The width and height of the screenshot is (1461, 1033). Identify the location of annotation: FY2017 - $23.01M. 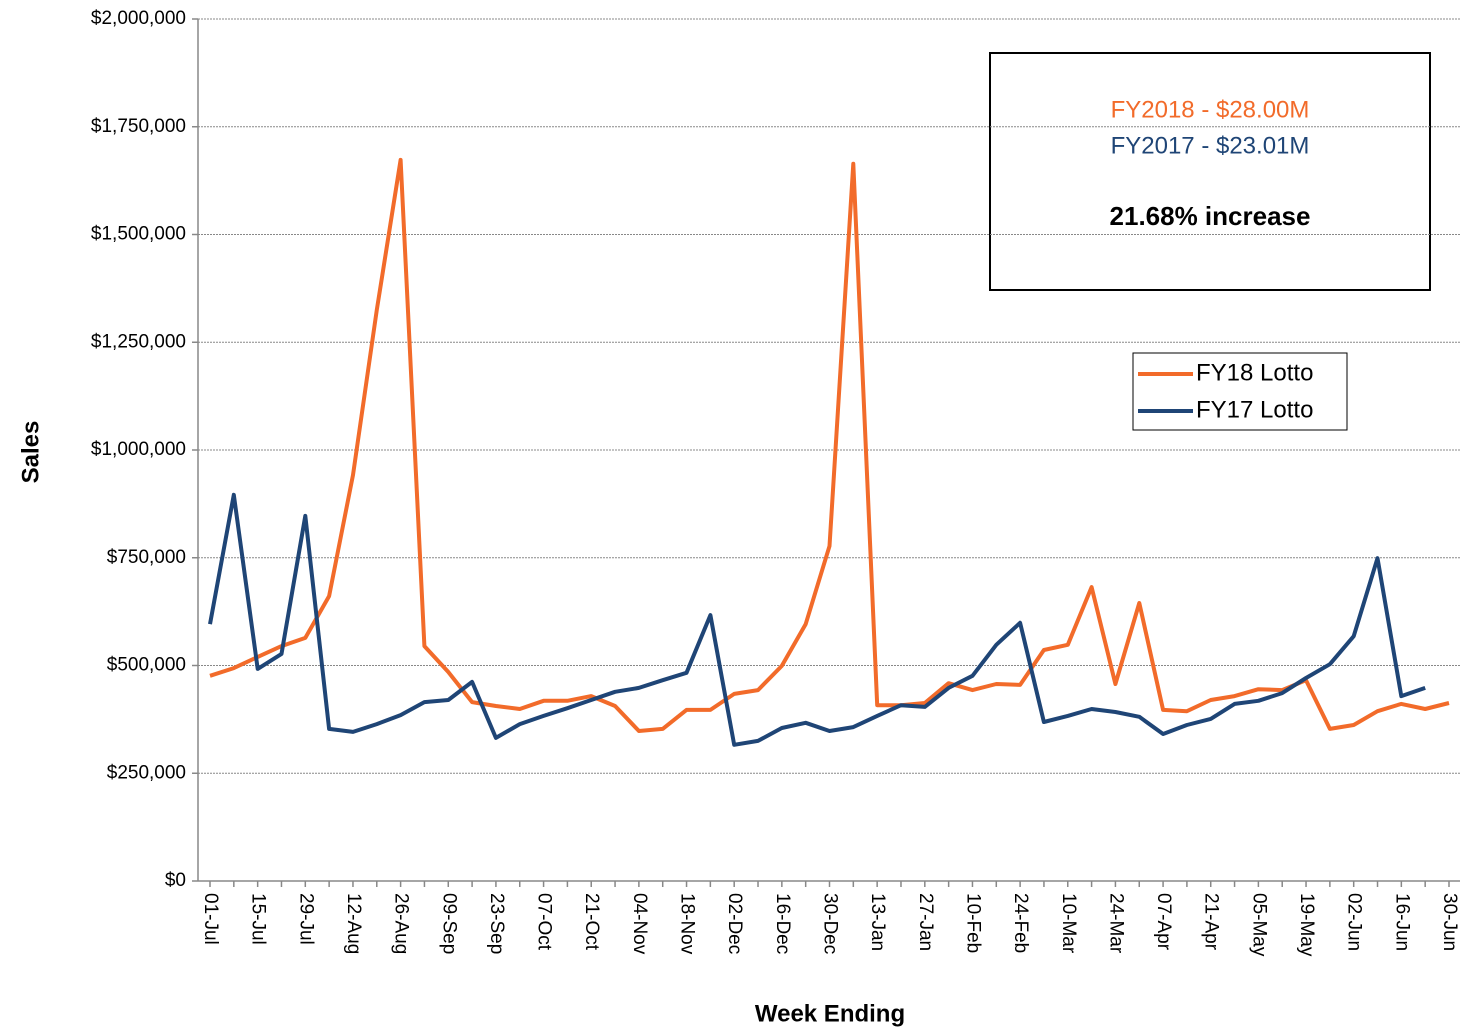
(1210, 145).